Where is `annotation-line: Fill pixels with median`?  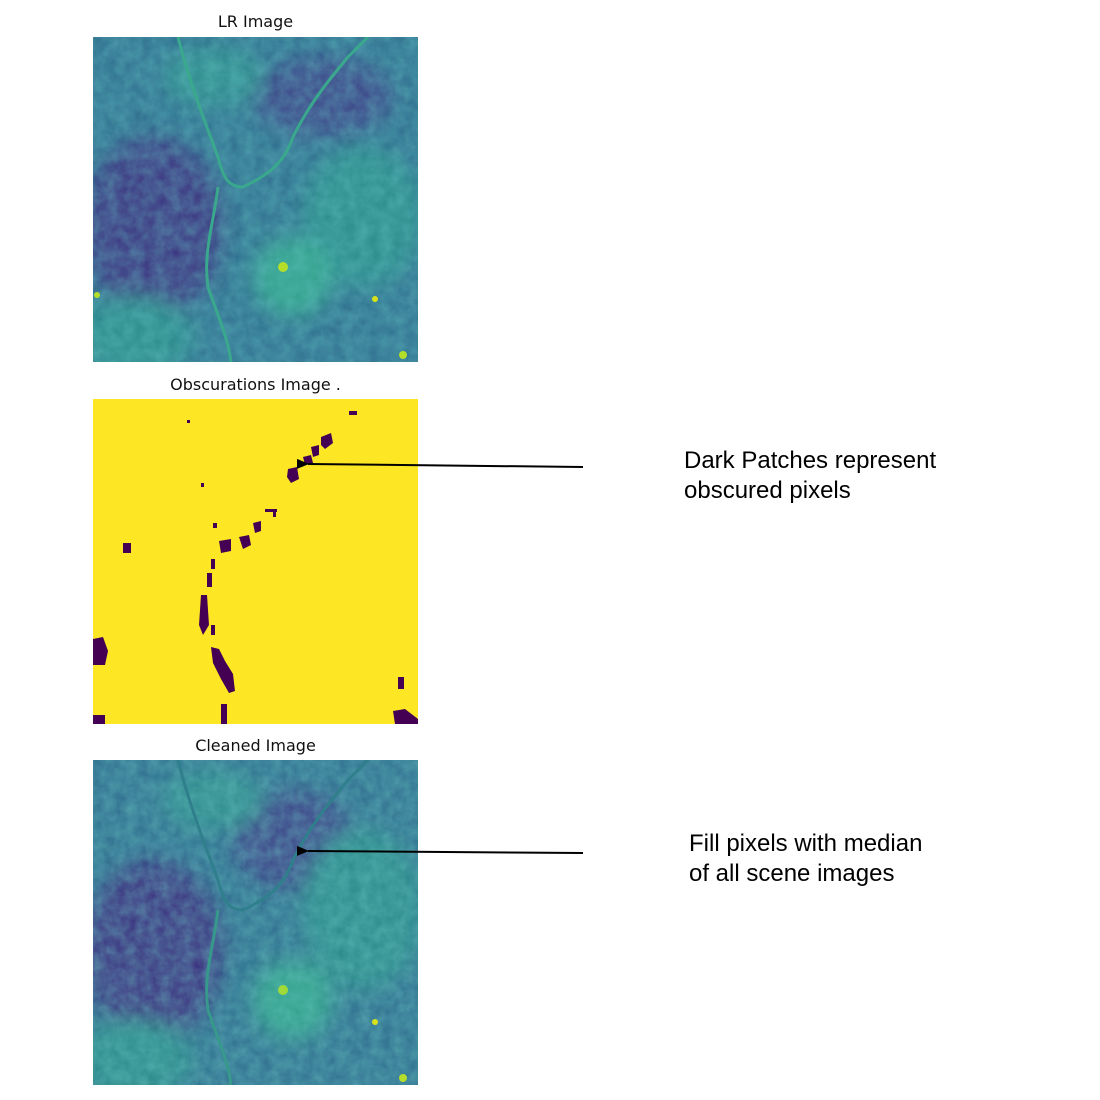
annotation-line: Fill pixels with median is located at coordinates (806, 843).